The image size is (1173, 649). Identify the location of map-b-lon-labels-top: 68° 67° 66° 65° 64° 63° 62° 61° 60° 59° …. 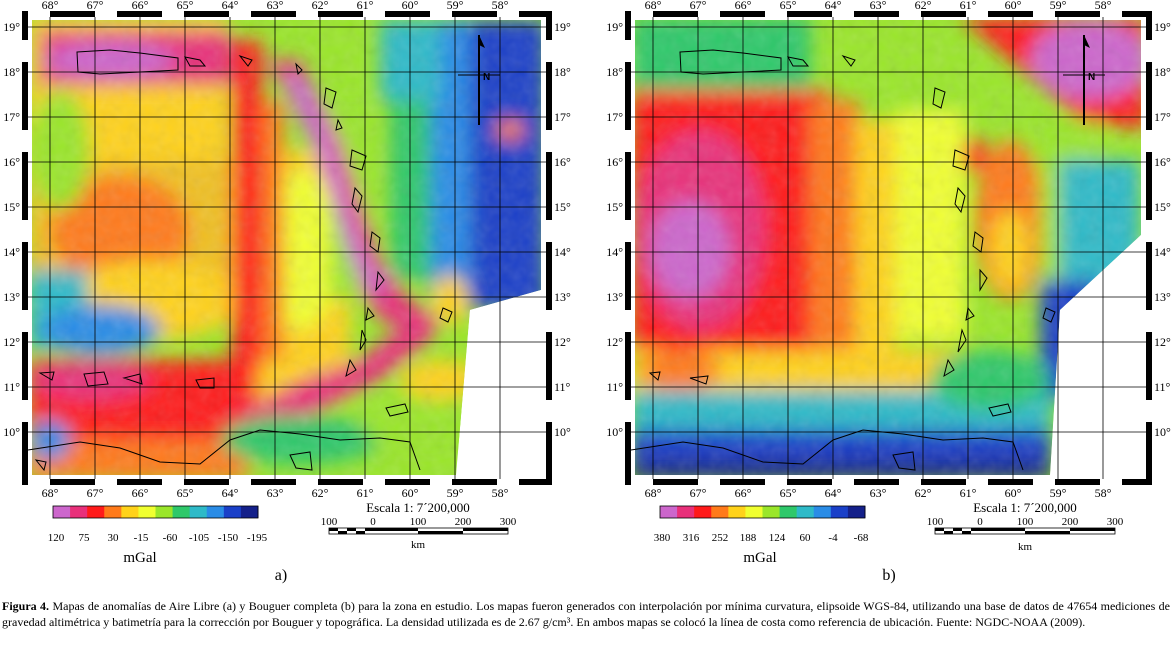
(878, 6).